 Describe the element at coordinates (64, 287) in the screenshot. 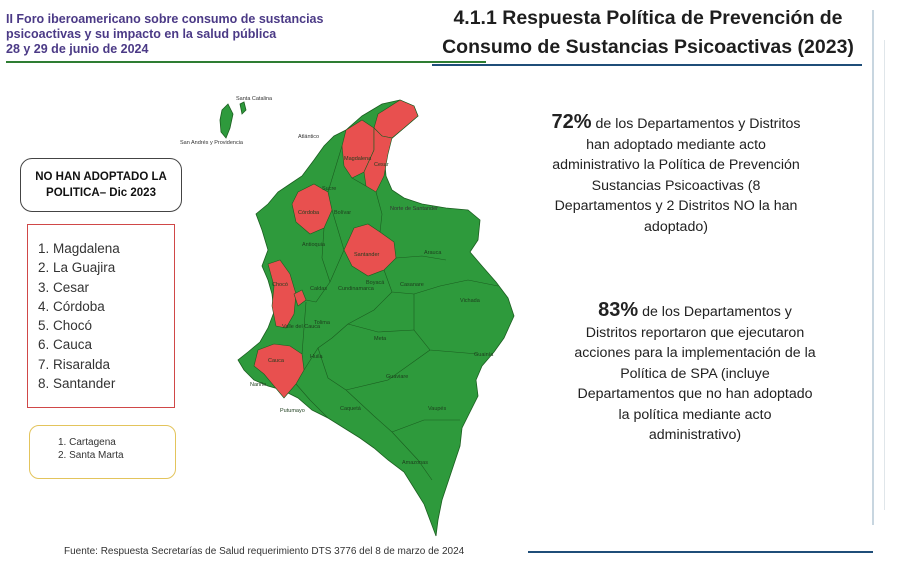

I see `department-item: 3. Cesar` at that location.